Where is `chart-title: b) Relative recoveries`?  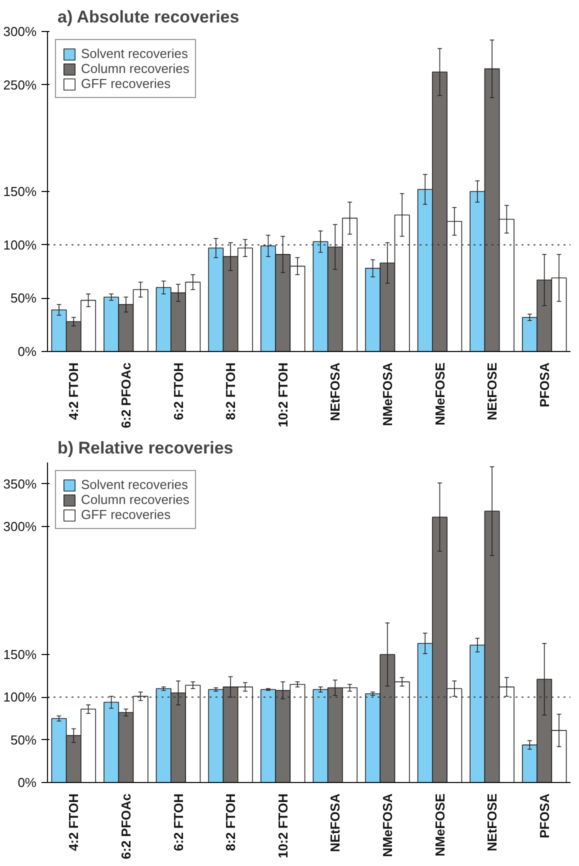
chart-title: b) Relative recoveries is located at coordinates (146, 448).